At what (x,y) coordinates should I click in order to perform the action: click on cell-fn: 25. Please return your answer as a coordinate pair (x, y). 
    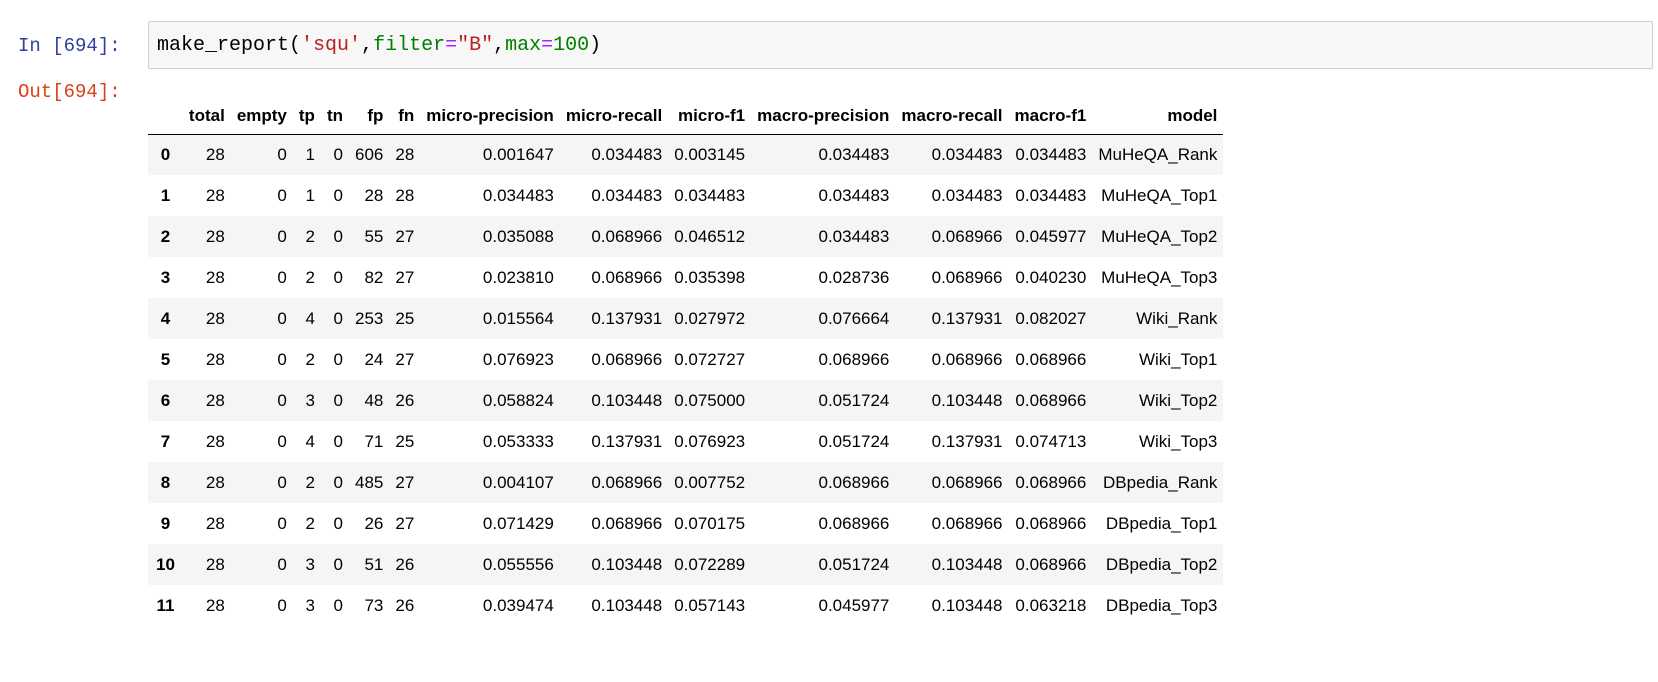
    Looking at the image, I should click on (405, 441).